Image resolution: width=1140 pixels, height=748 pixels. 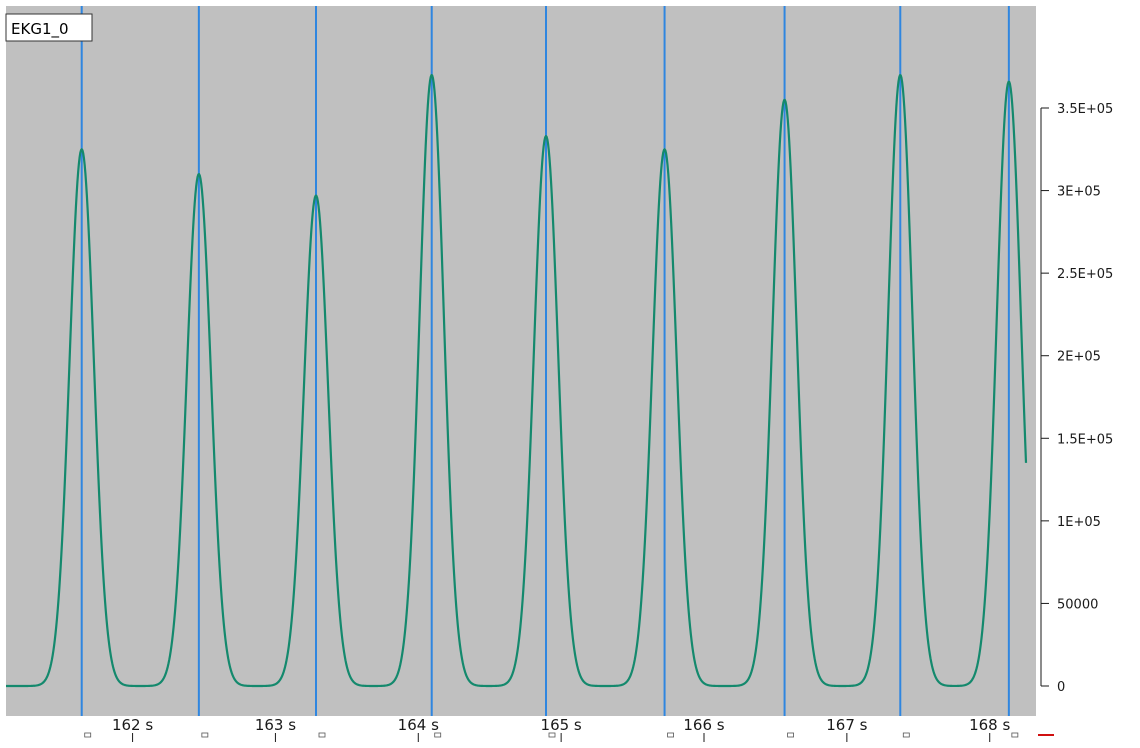 I want to click on y-tick-label: 1.5E+05, so click(x=1085, y=439).